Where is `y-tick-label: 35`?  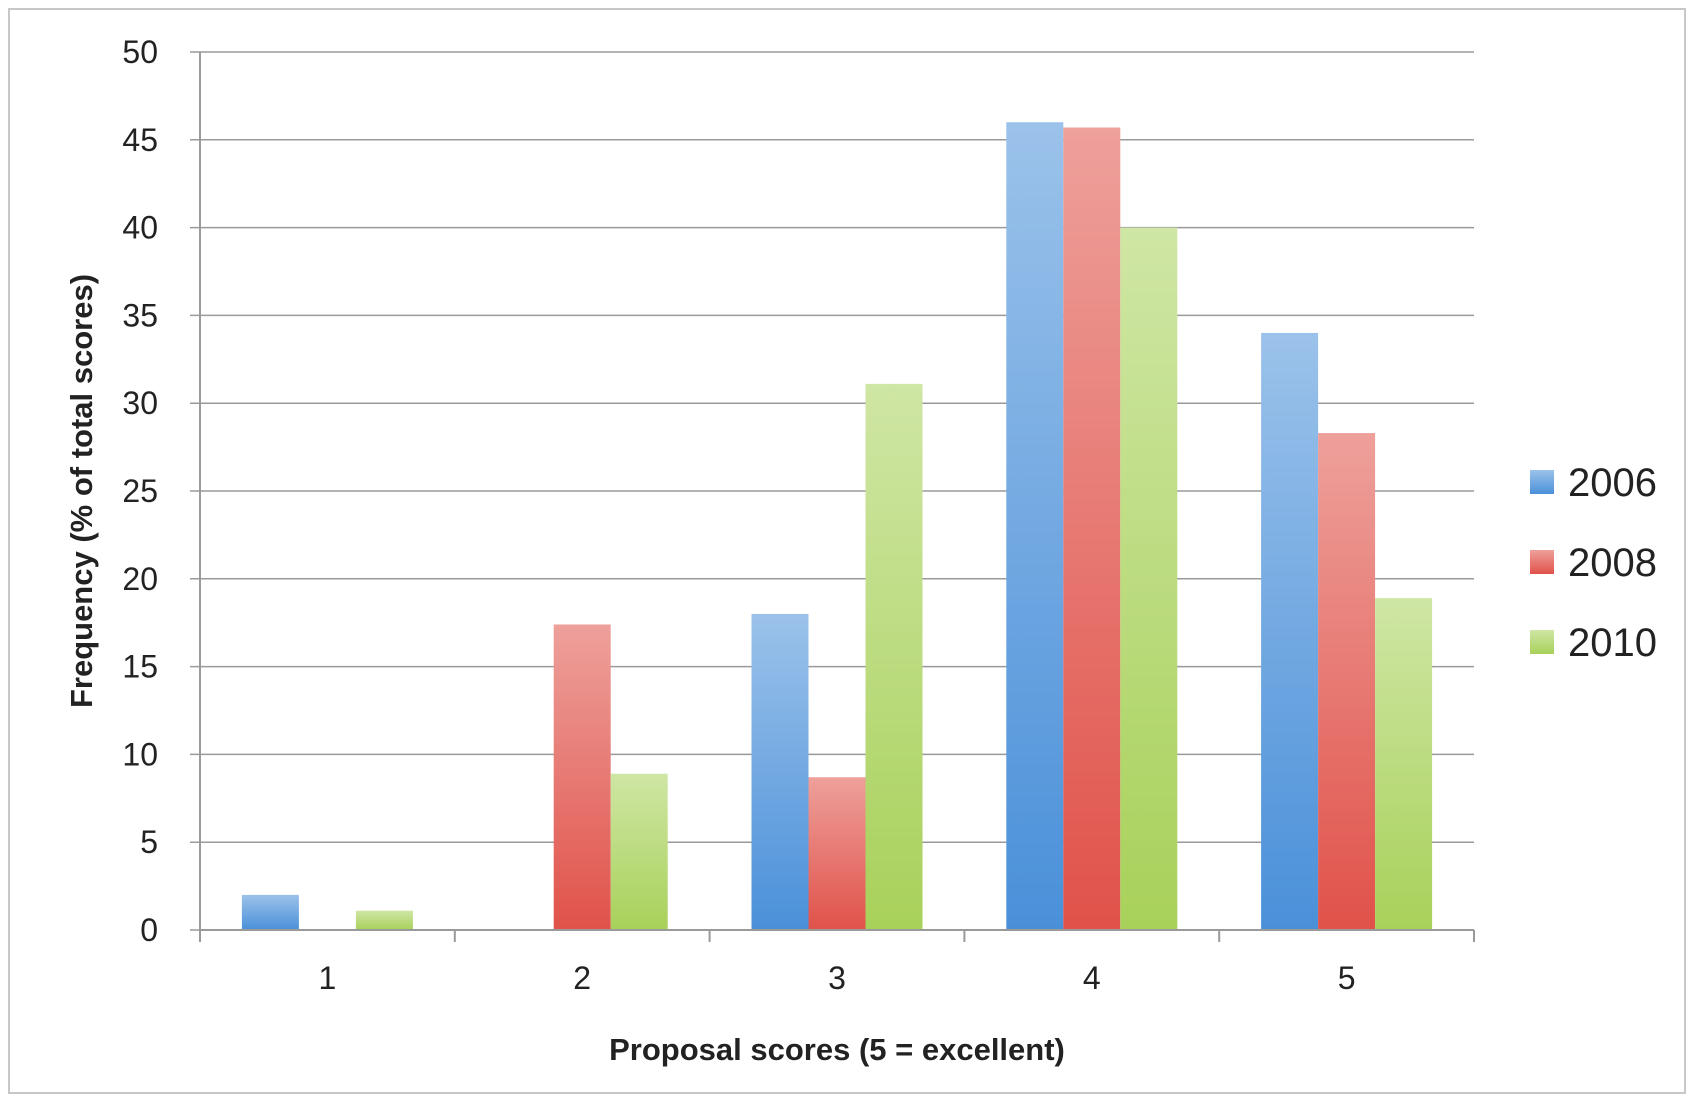
y-tick-label: 35 is located at coordinates (140, 315).